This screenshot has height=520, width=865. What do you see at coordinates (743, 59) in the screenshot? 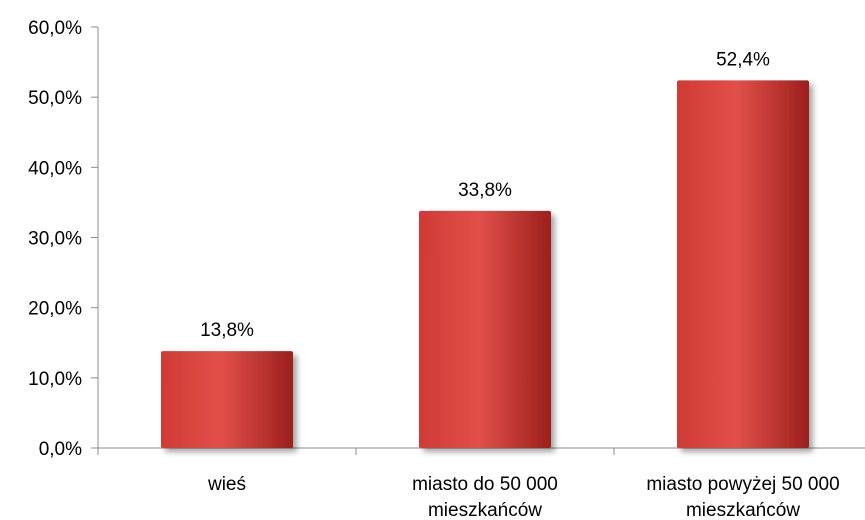
I see `bar-data-label: 52,4%` at bounding box center [743, 59].